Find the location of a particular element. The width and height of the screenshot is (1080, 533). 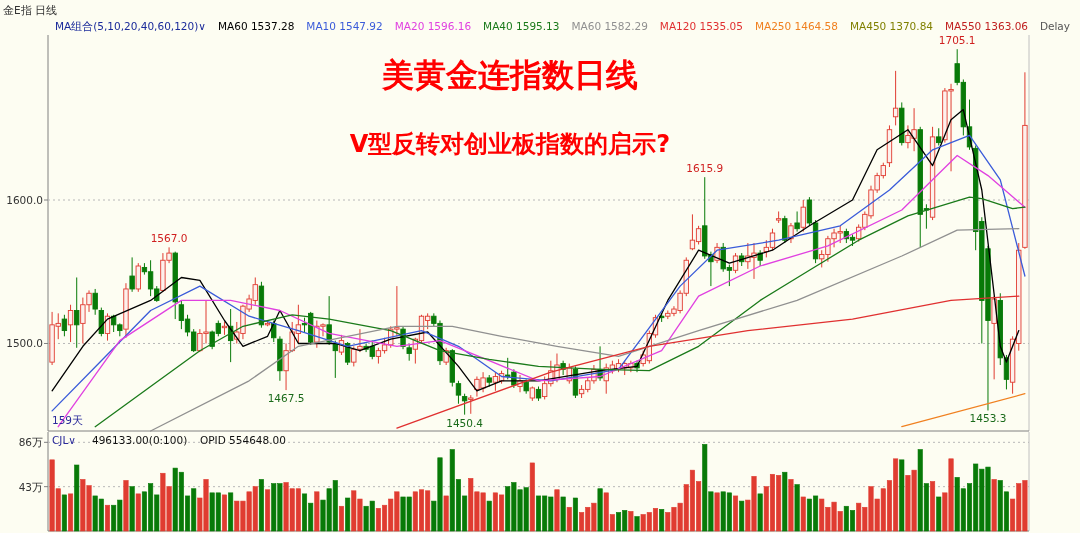

text: 美黄金连指数日线 is located at coordinates (509, 75).